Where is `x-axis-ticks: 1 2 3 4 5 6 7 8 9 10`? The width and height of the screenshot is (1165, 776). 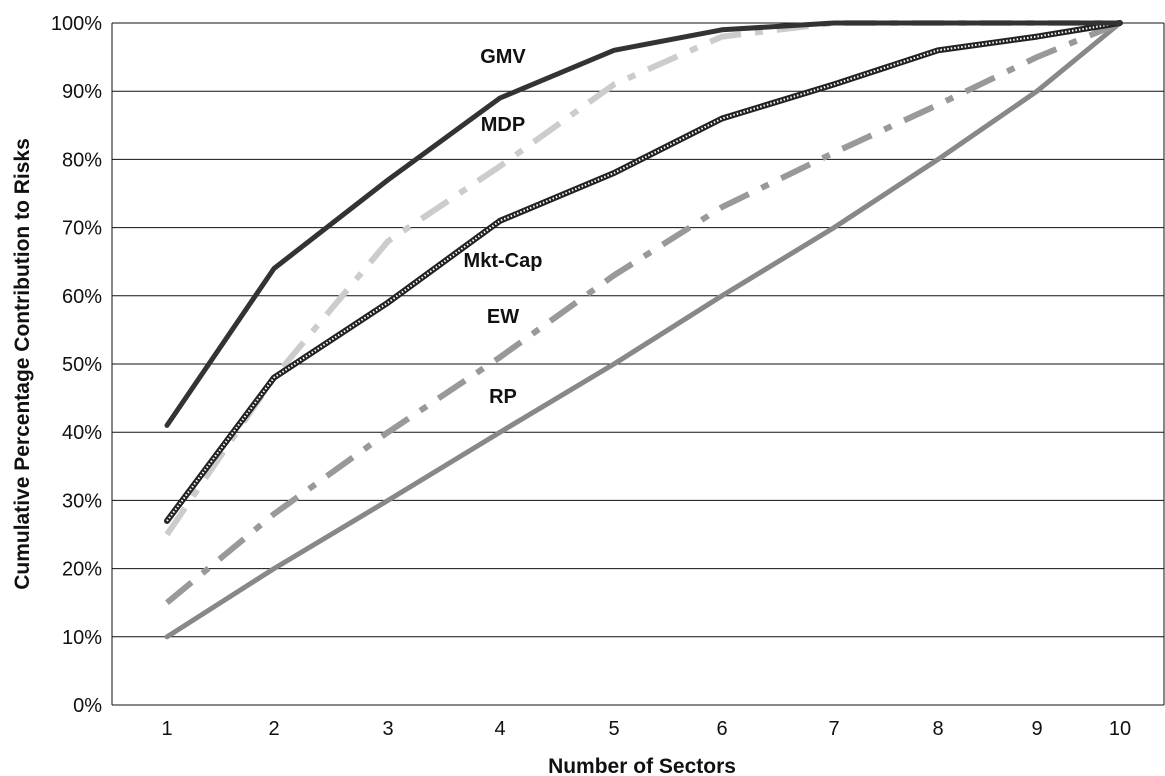 x-axis-ticks: 1 2 3 4 5 6 7 8 9 10 is located at coordinates (646, 729).